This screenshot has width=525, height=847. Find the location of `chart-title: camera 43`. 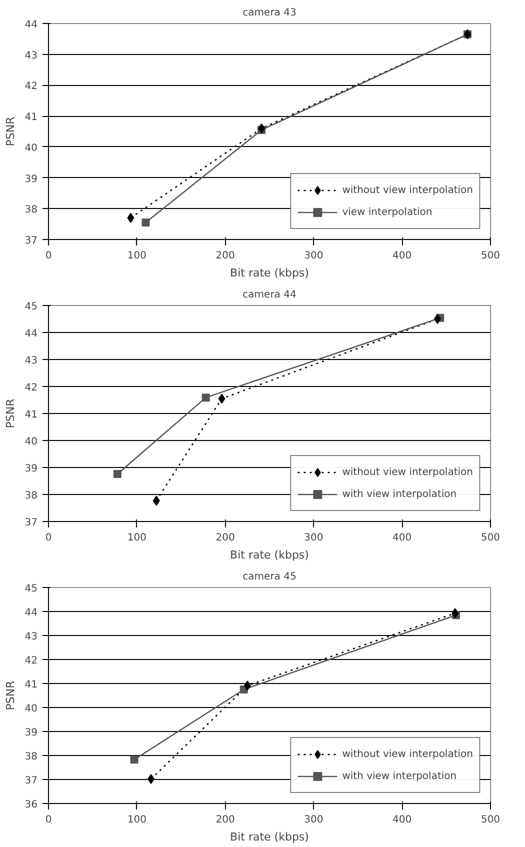

chart-title: camera 43 is located at coordinates (269, 13).